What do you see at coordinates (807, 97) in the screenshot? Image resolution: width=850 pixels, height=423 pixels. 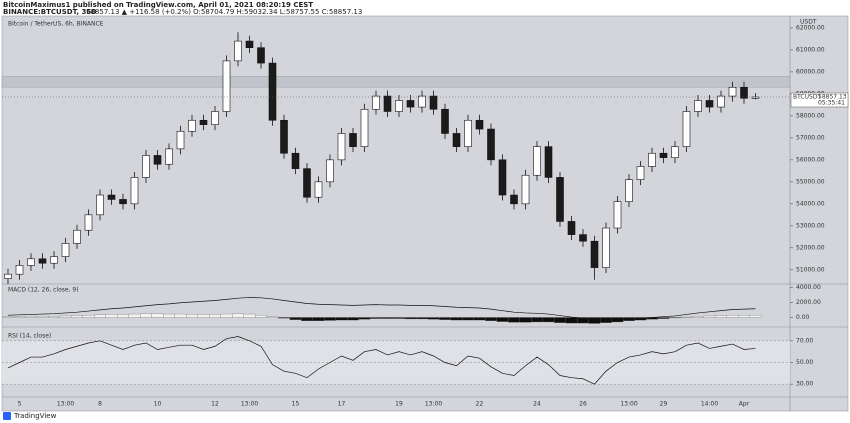 I see `last-symbol: BTCUSDT` at bounding box center [807, 97].